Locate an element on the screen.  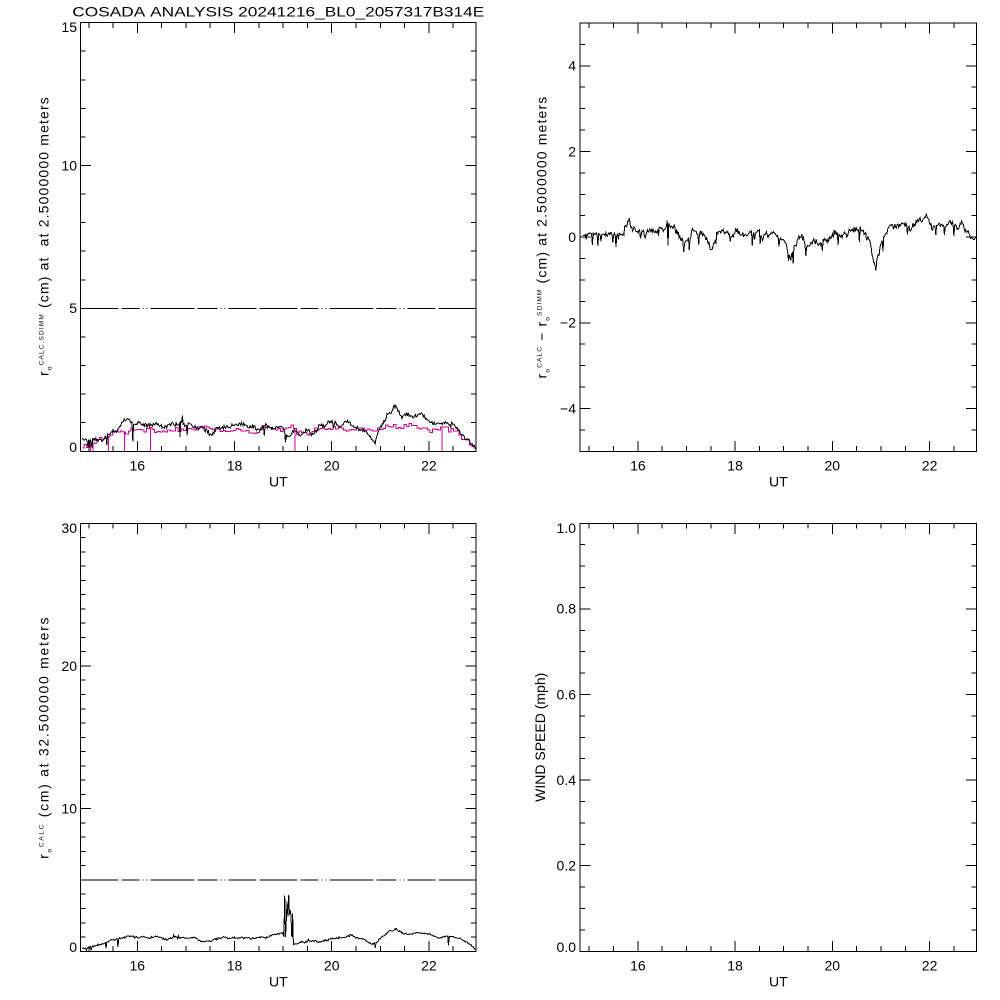
svg-text: WIND SPEED (mph) is located at coordinates (540, 737).